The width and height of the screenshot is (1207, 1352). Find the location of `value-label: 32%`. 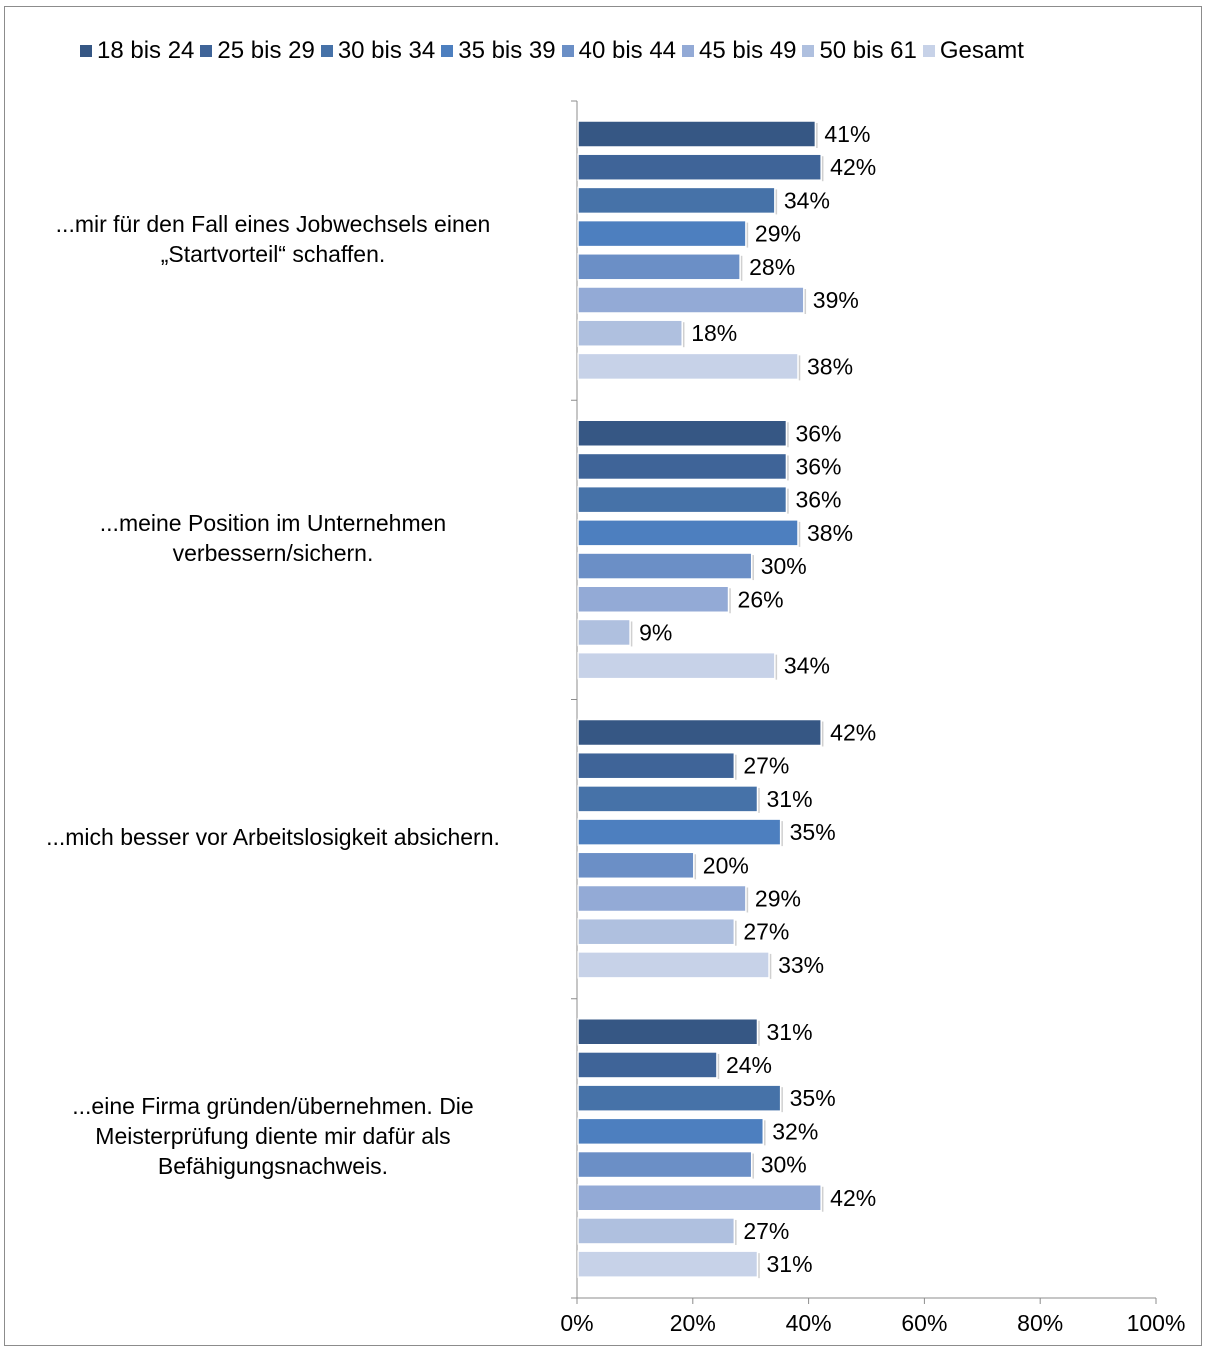

value-label: 32% is located at coordinates (795, 1131).